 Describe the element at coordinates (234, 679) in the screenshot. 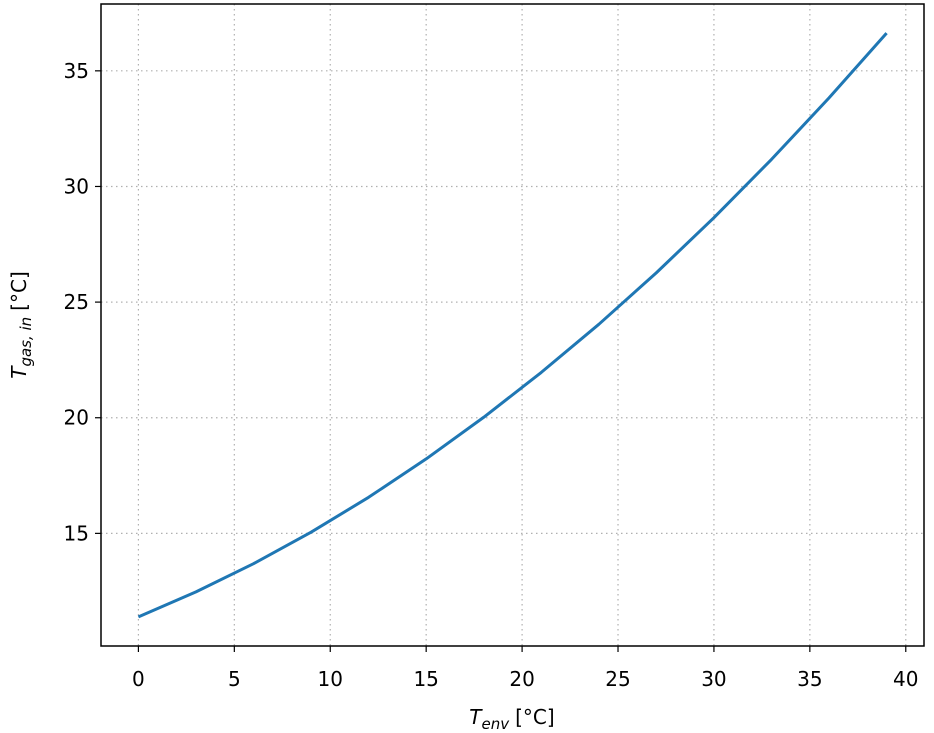

I see `x-tick-label: 5` at that location.